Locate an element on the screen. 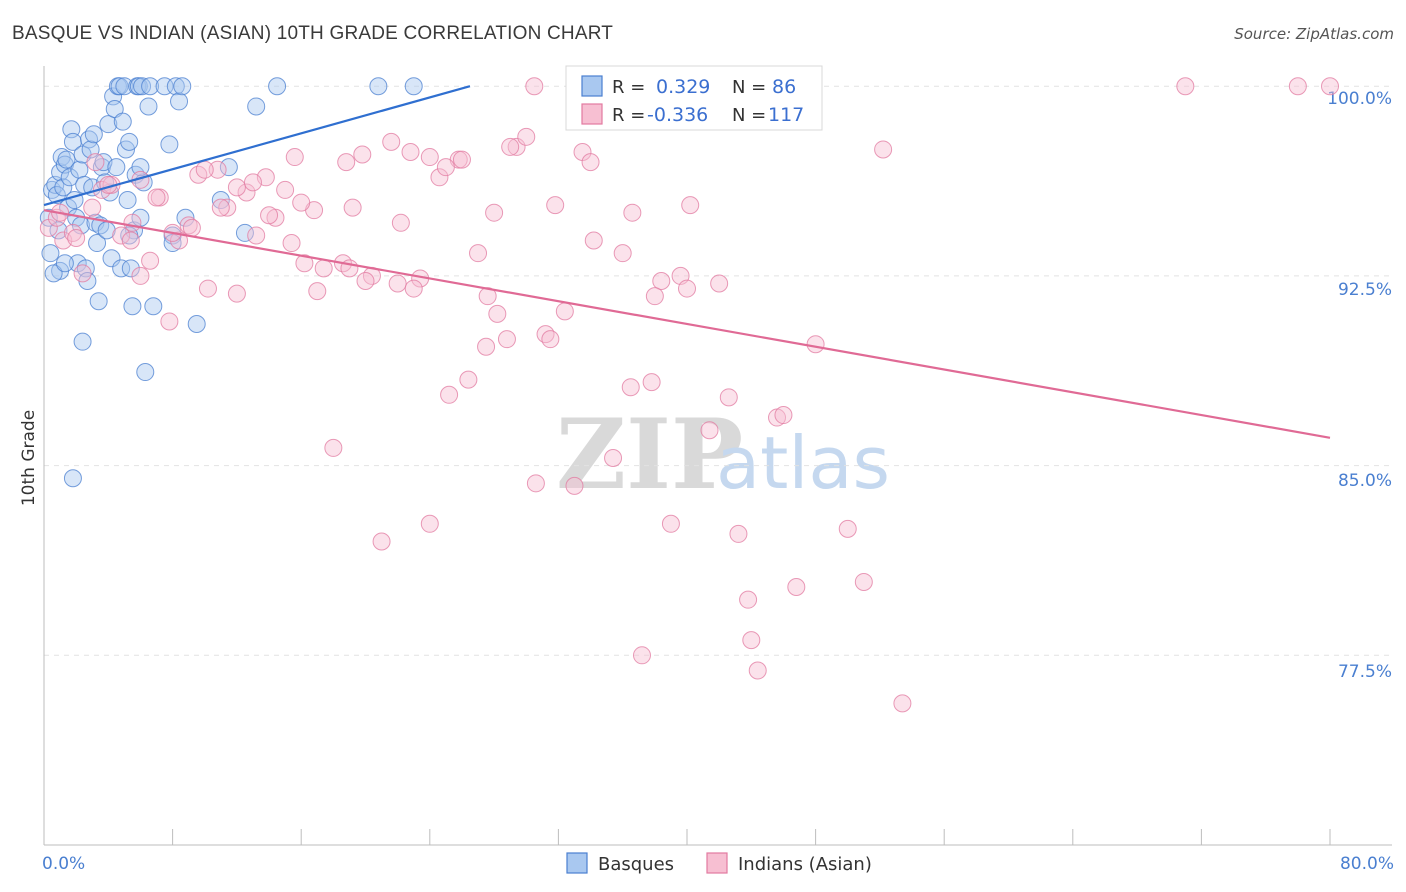 This screenshot has width=1406, height=892. legend-n-value-indians: 117 is located at coordinates (786, 115).